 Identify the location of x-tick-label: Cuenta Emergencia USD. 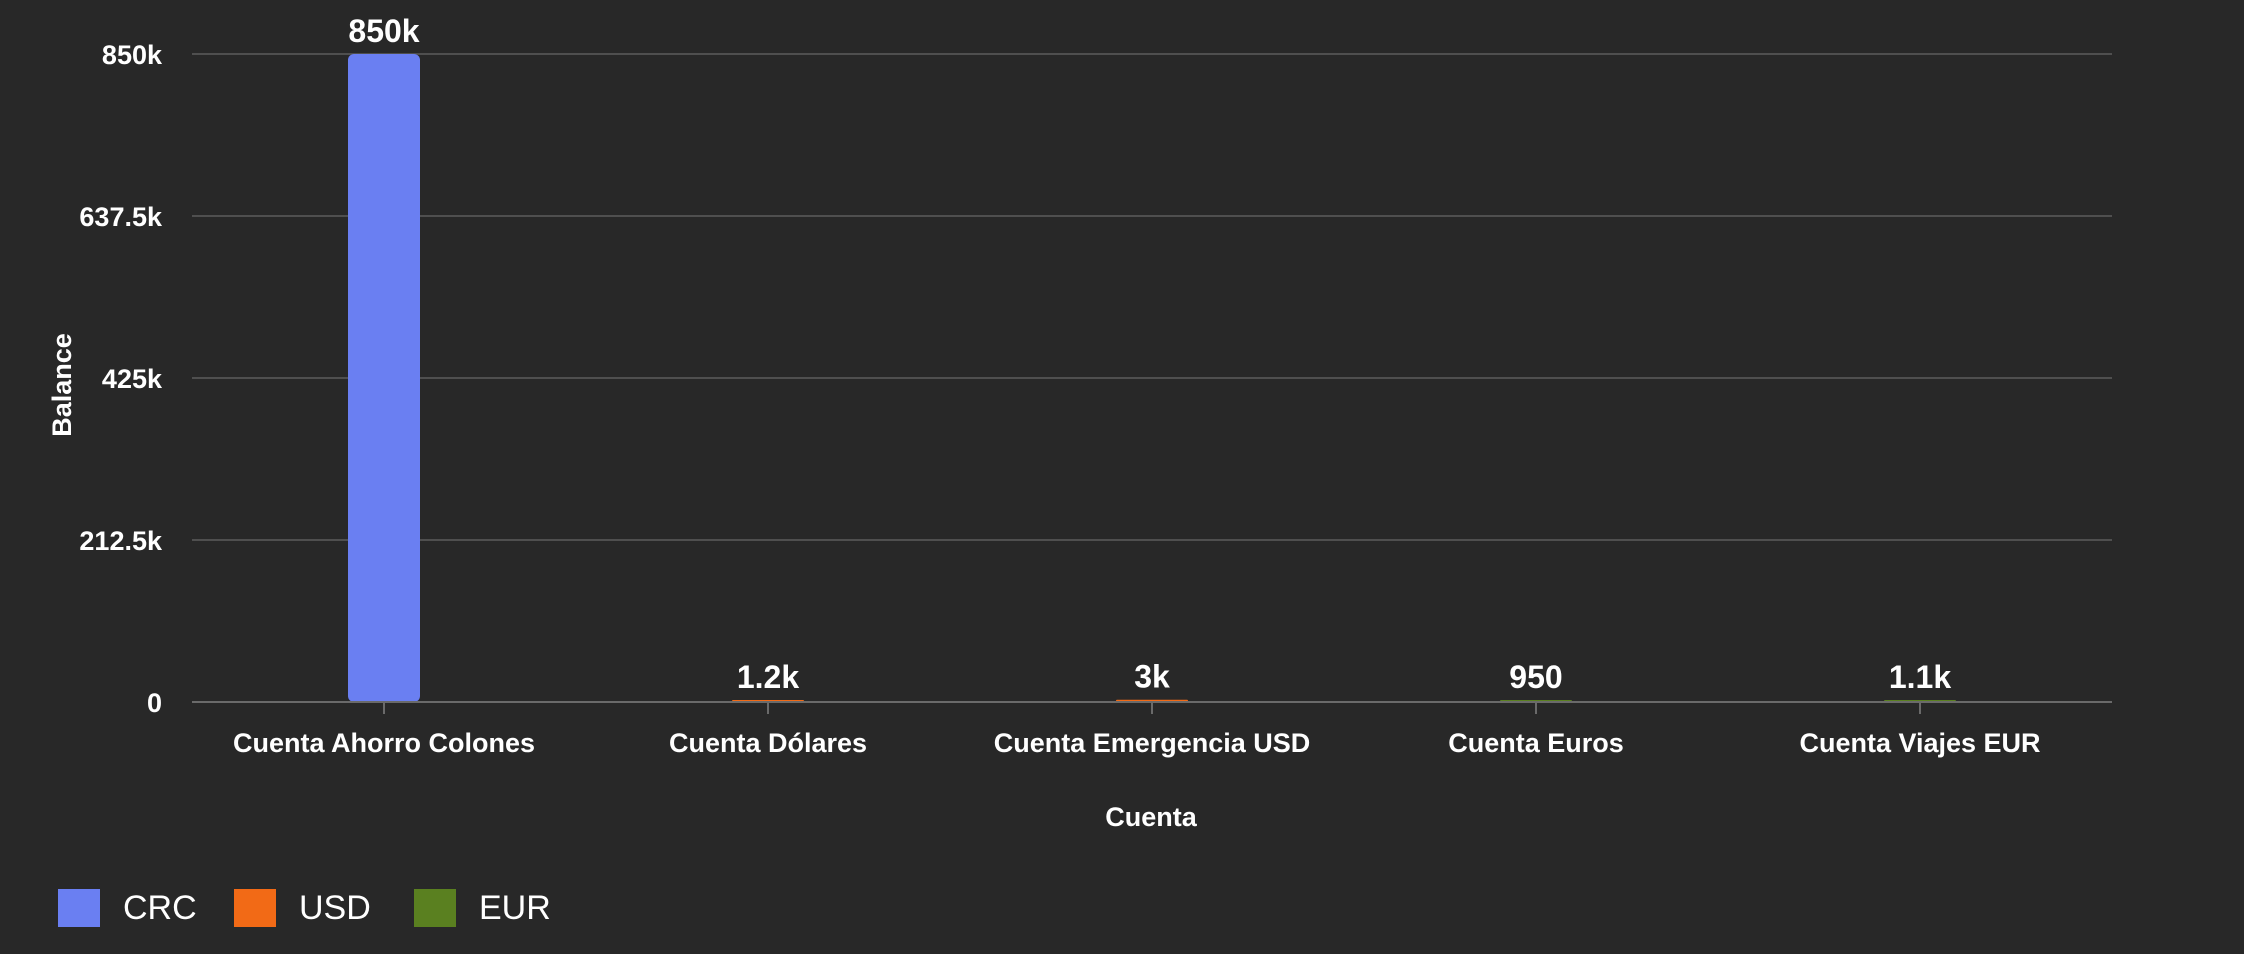
(1152, 743).